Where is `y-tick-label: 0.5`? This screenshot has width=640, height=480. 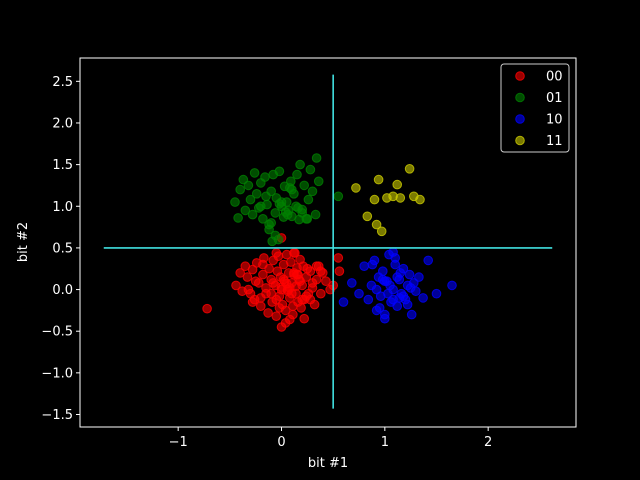
y-tick-label: 0.5 is located at coordinates (62, 248).